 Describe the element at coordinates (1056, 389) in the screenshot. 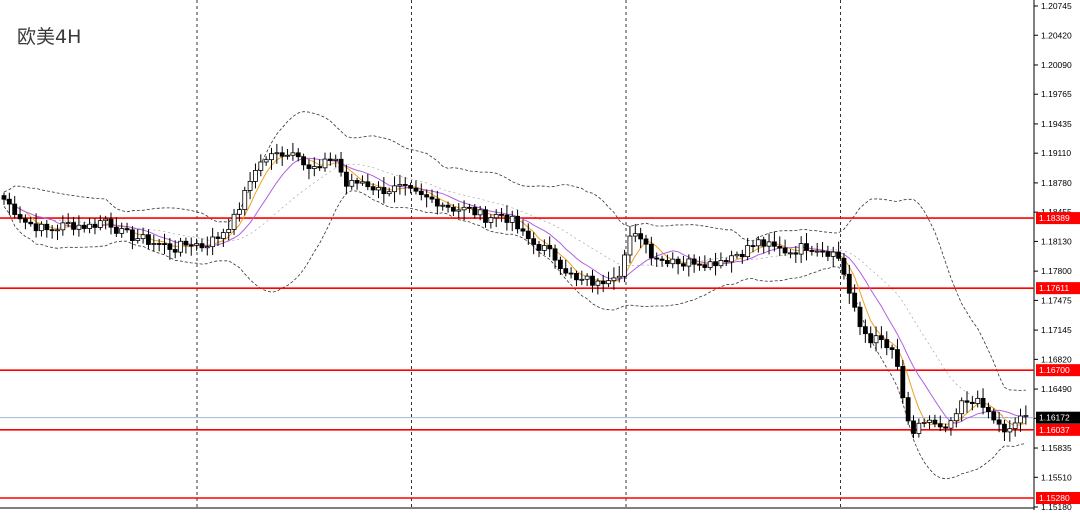

I see `y-tick-label: 1.16490` at that location.